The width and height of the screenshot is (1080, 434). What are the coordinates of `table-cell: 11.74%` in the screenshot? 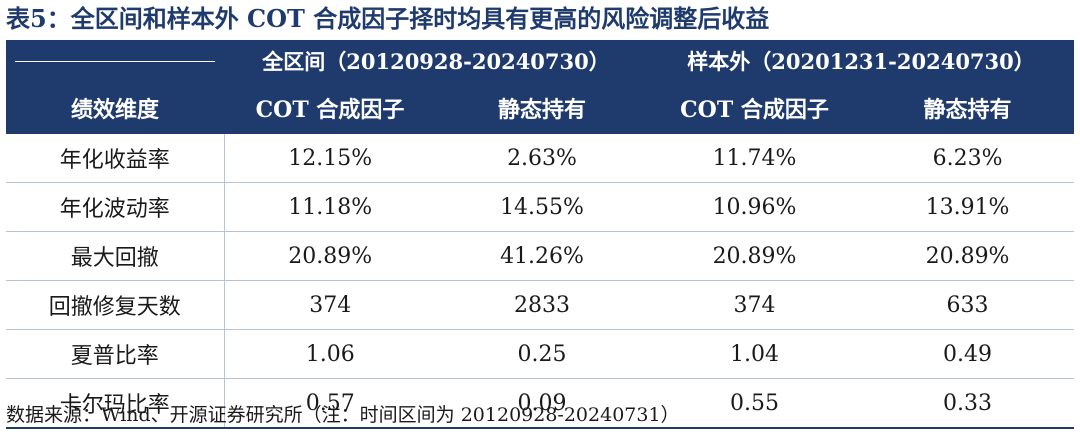 It's located at (755, 158).